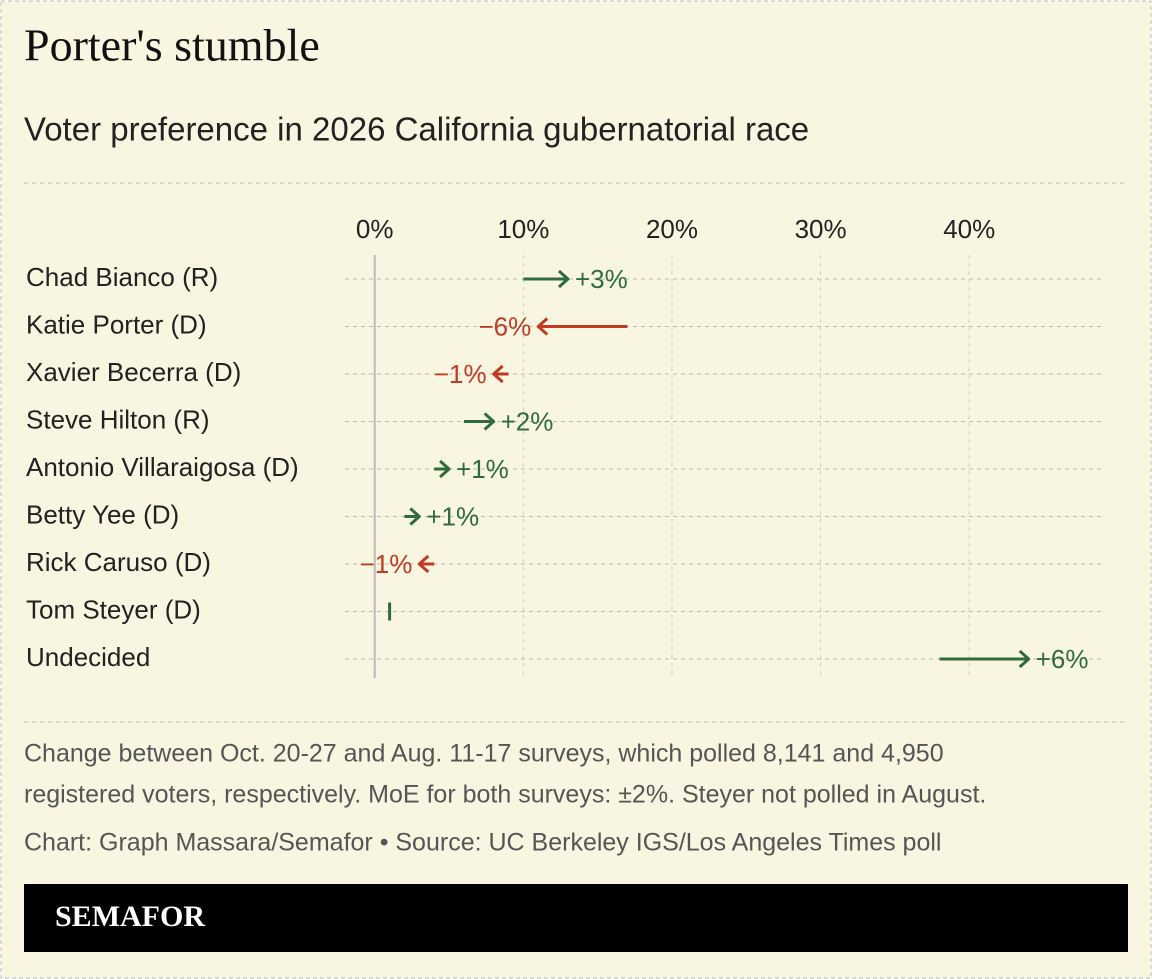  I want to click on row-label: Xavier Becerra (D), so click(133, 372).